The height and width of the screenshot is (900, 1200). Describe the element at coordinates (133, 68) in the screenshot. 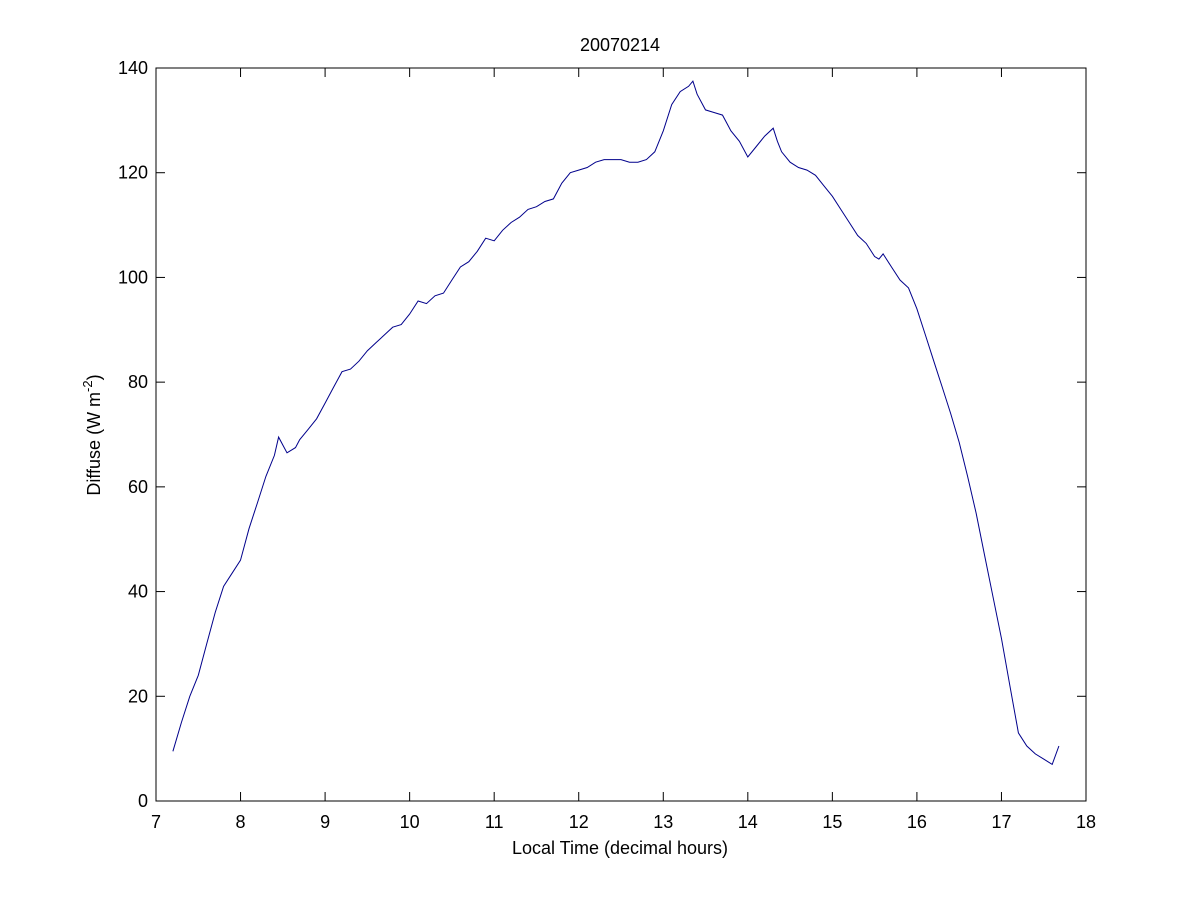

I see `y-tick-label: 140` at that location.